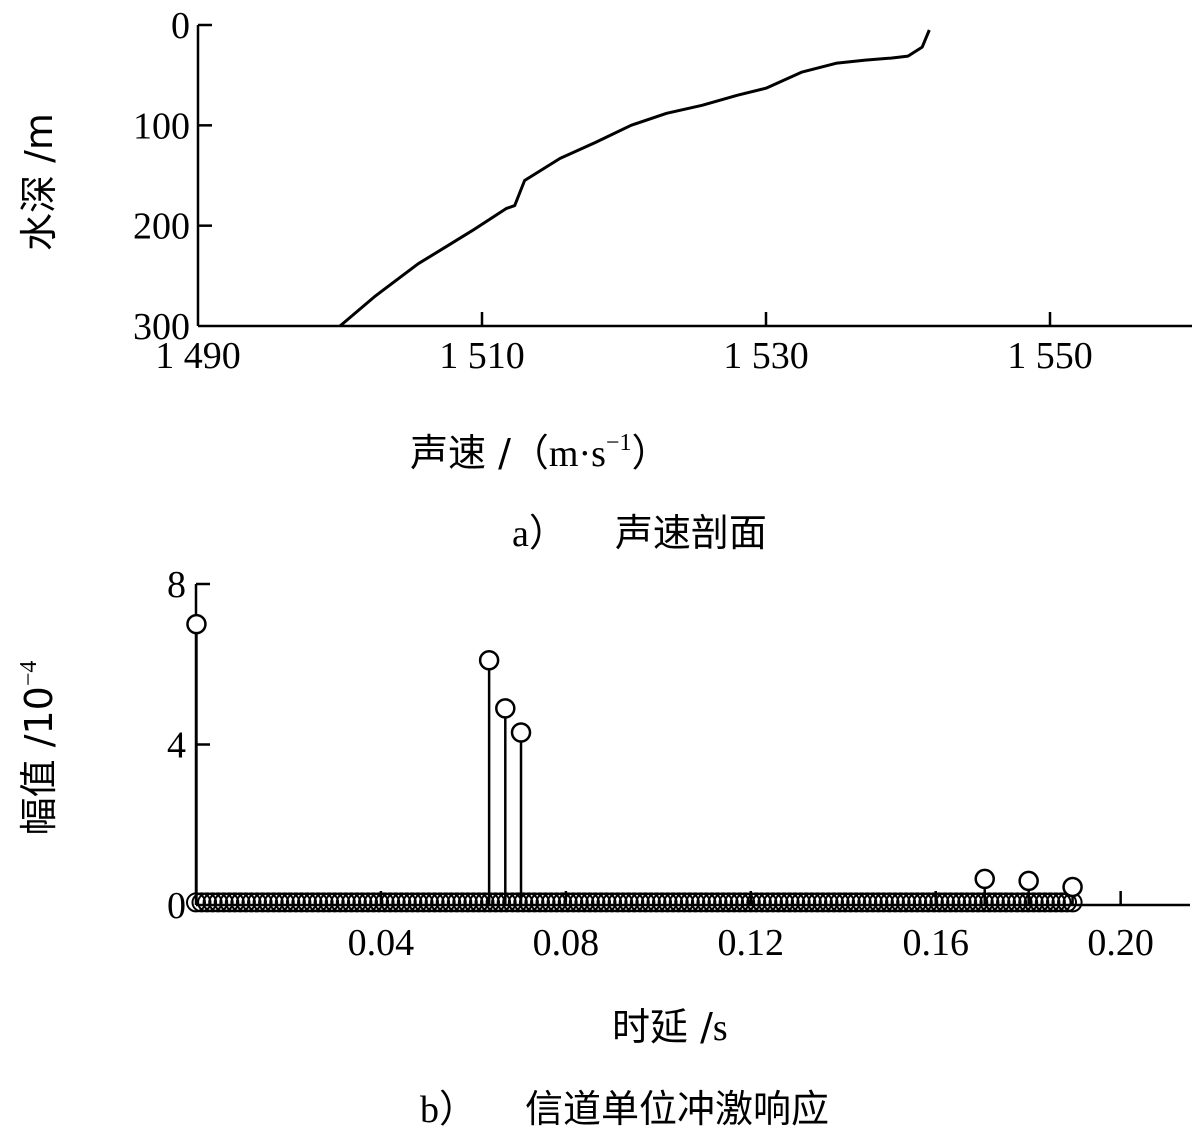 The height and width of the screenshot is (1145, 1200). What do you see at coordinates (624, 344) in the screenshot?
I see `chart-a-x-ticks: 1 490 1 510 1 530 1 550` at bounding box center [624, 344].